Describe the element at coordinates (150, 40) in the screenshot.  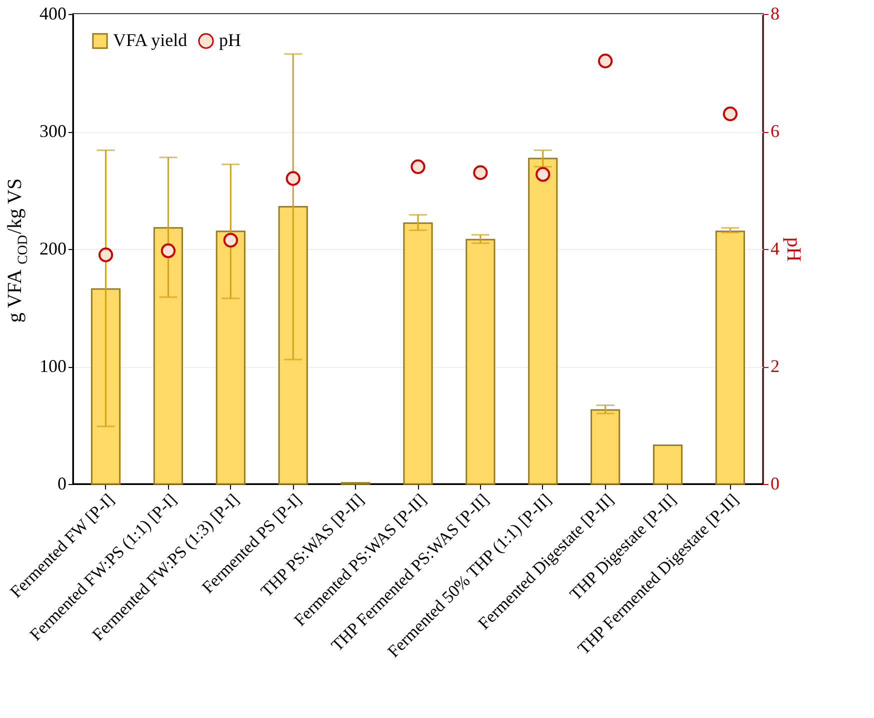
I see `legend-label: VFA yield` at that location.